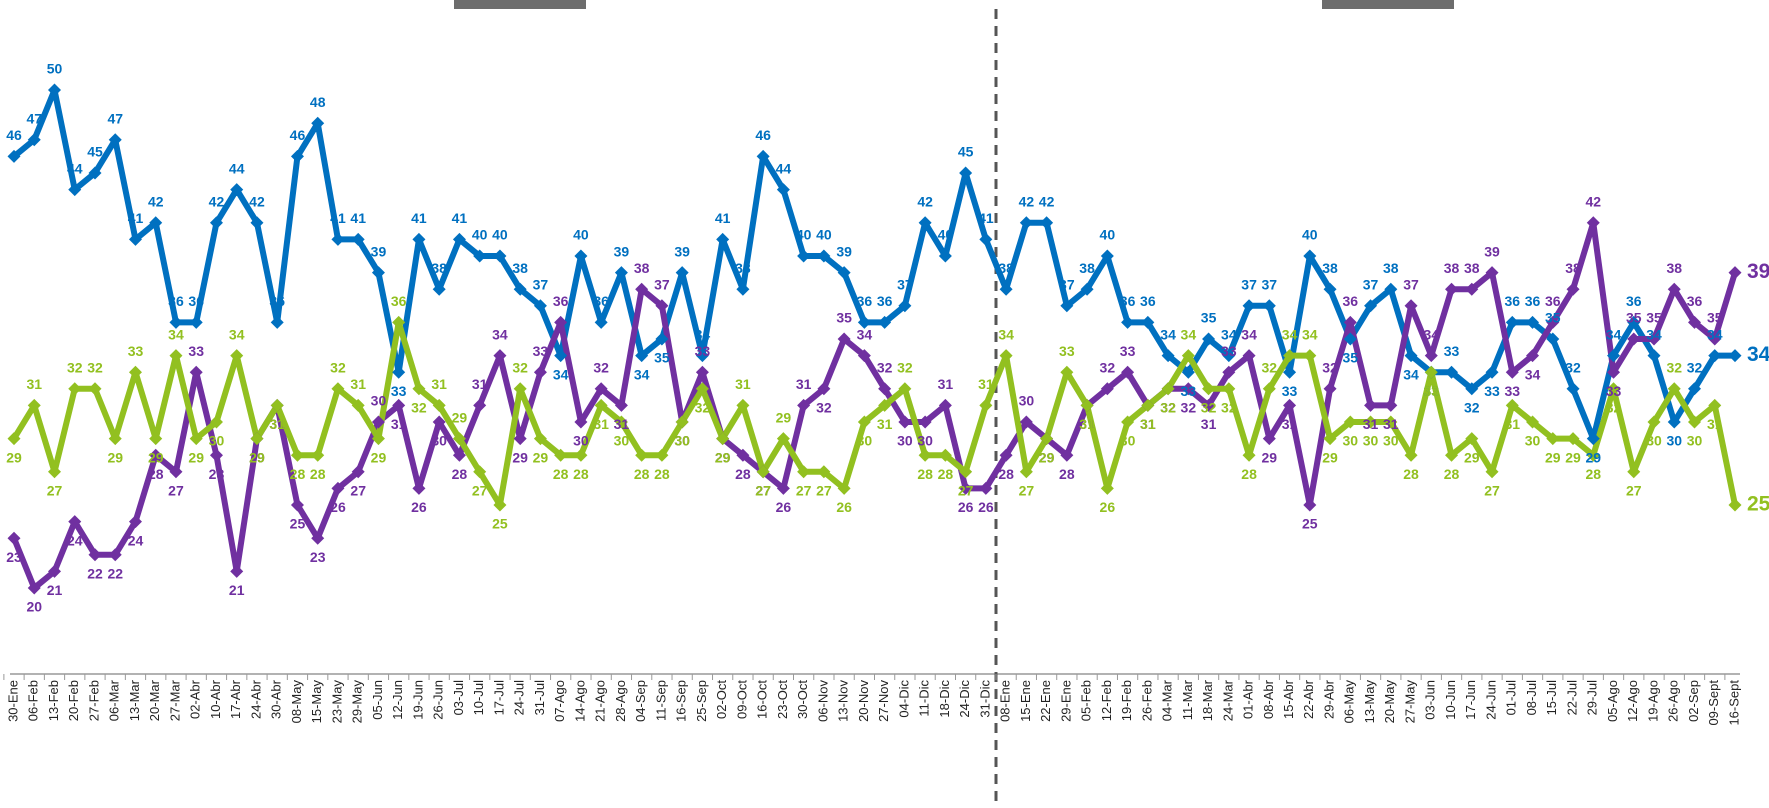 The image size is (1769, 808). What do you see at coordinates (1470, 700) in the screenshot?
I see `x-tick-label: 17-Jun` at bounding box center [1470, 700].